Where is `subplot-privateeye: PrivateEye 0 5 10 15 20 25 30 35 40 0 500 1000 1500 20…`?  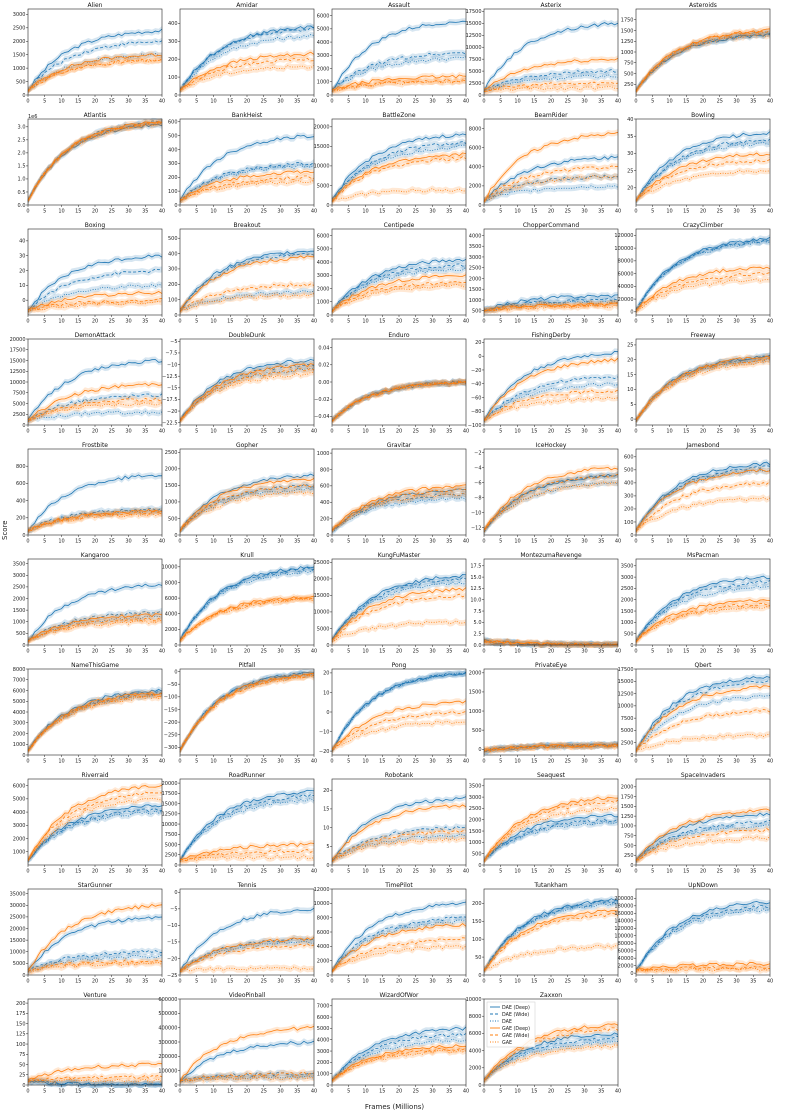 subplot-privateeye: PrivateEye 0 5 10 15 20 25 30 35 40 0 500 1000 1500 20… is located at coordinates (545, 713).